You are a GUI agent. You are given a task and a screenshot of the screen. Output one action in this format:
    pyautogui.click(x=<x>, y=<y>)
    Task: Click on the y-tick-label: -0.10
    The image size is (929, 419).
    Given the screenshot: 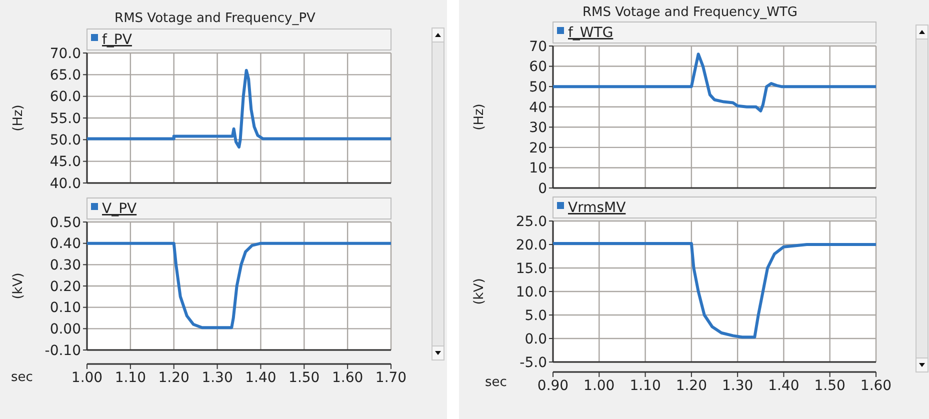 What is the action you would take?
    pyautogui.click(x=62, y=350)
    